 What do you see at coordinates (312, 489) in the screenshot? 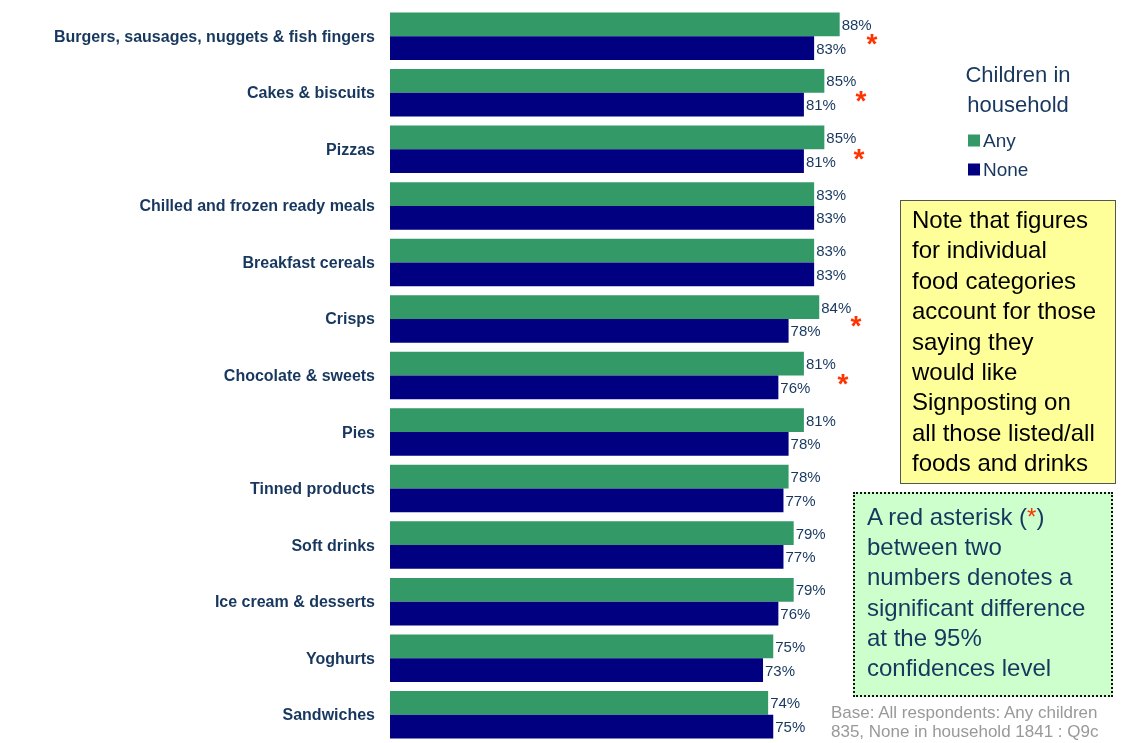
I see `y-tick-label: Tinned products` at bounding box center [312, 489].